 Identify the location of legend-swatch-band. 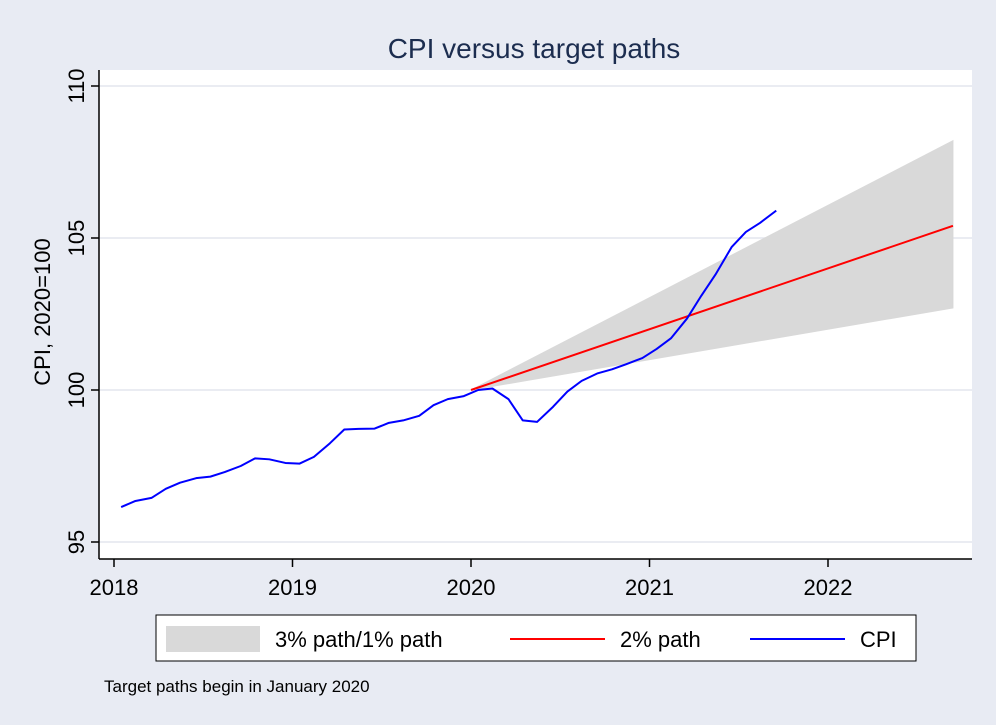
(213, 639).